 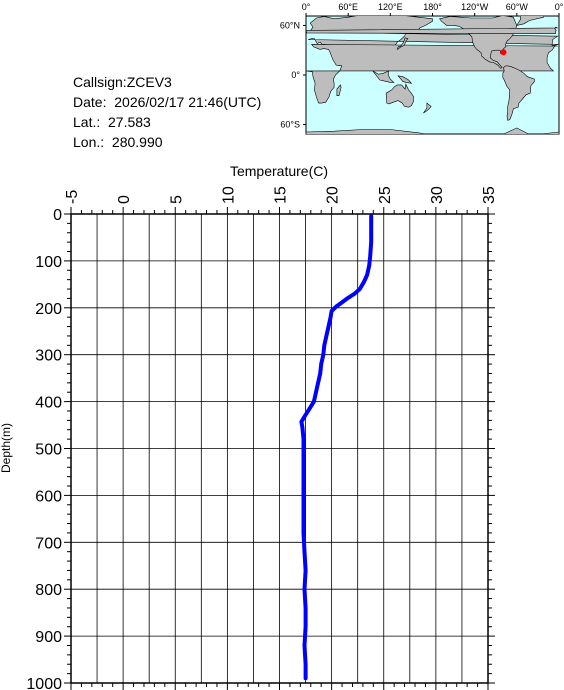 I want to click on land-antarctica, so click(x=432, y=130).